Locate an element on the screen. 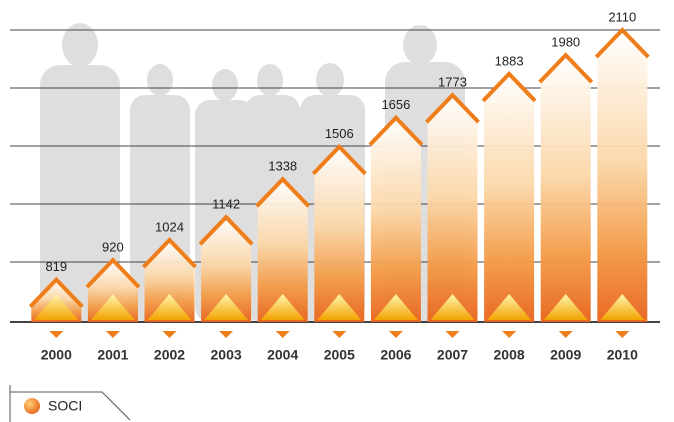  legend: SOCI is located at coordinates (70, 403).